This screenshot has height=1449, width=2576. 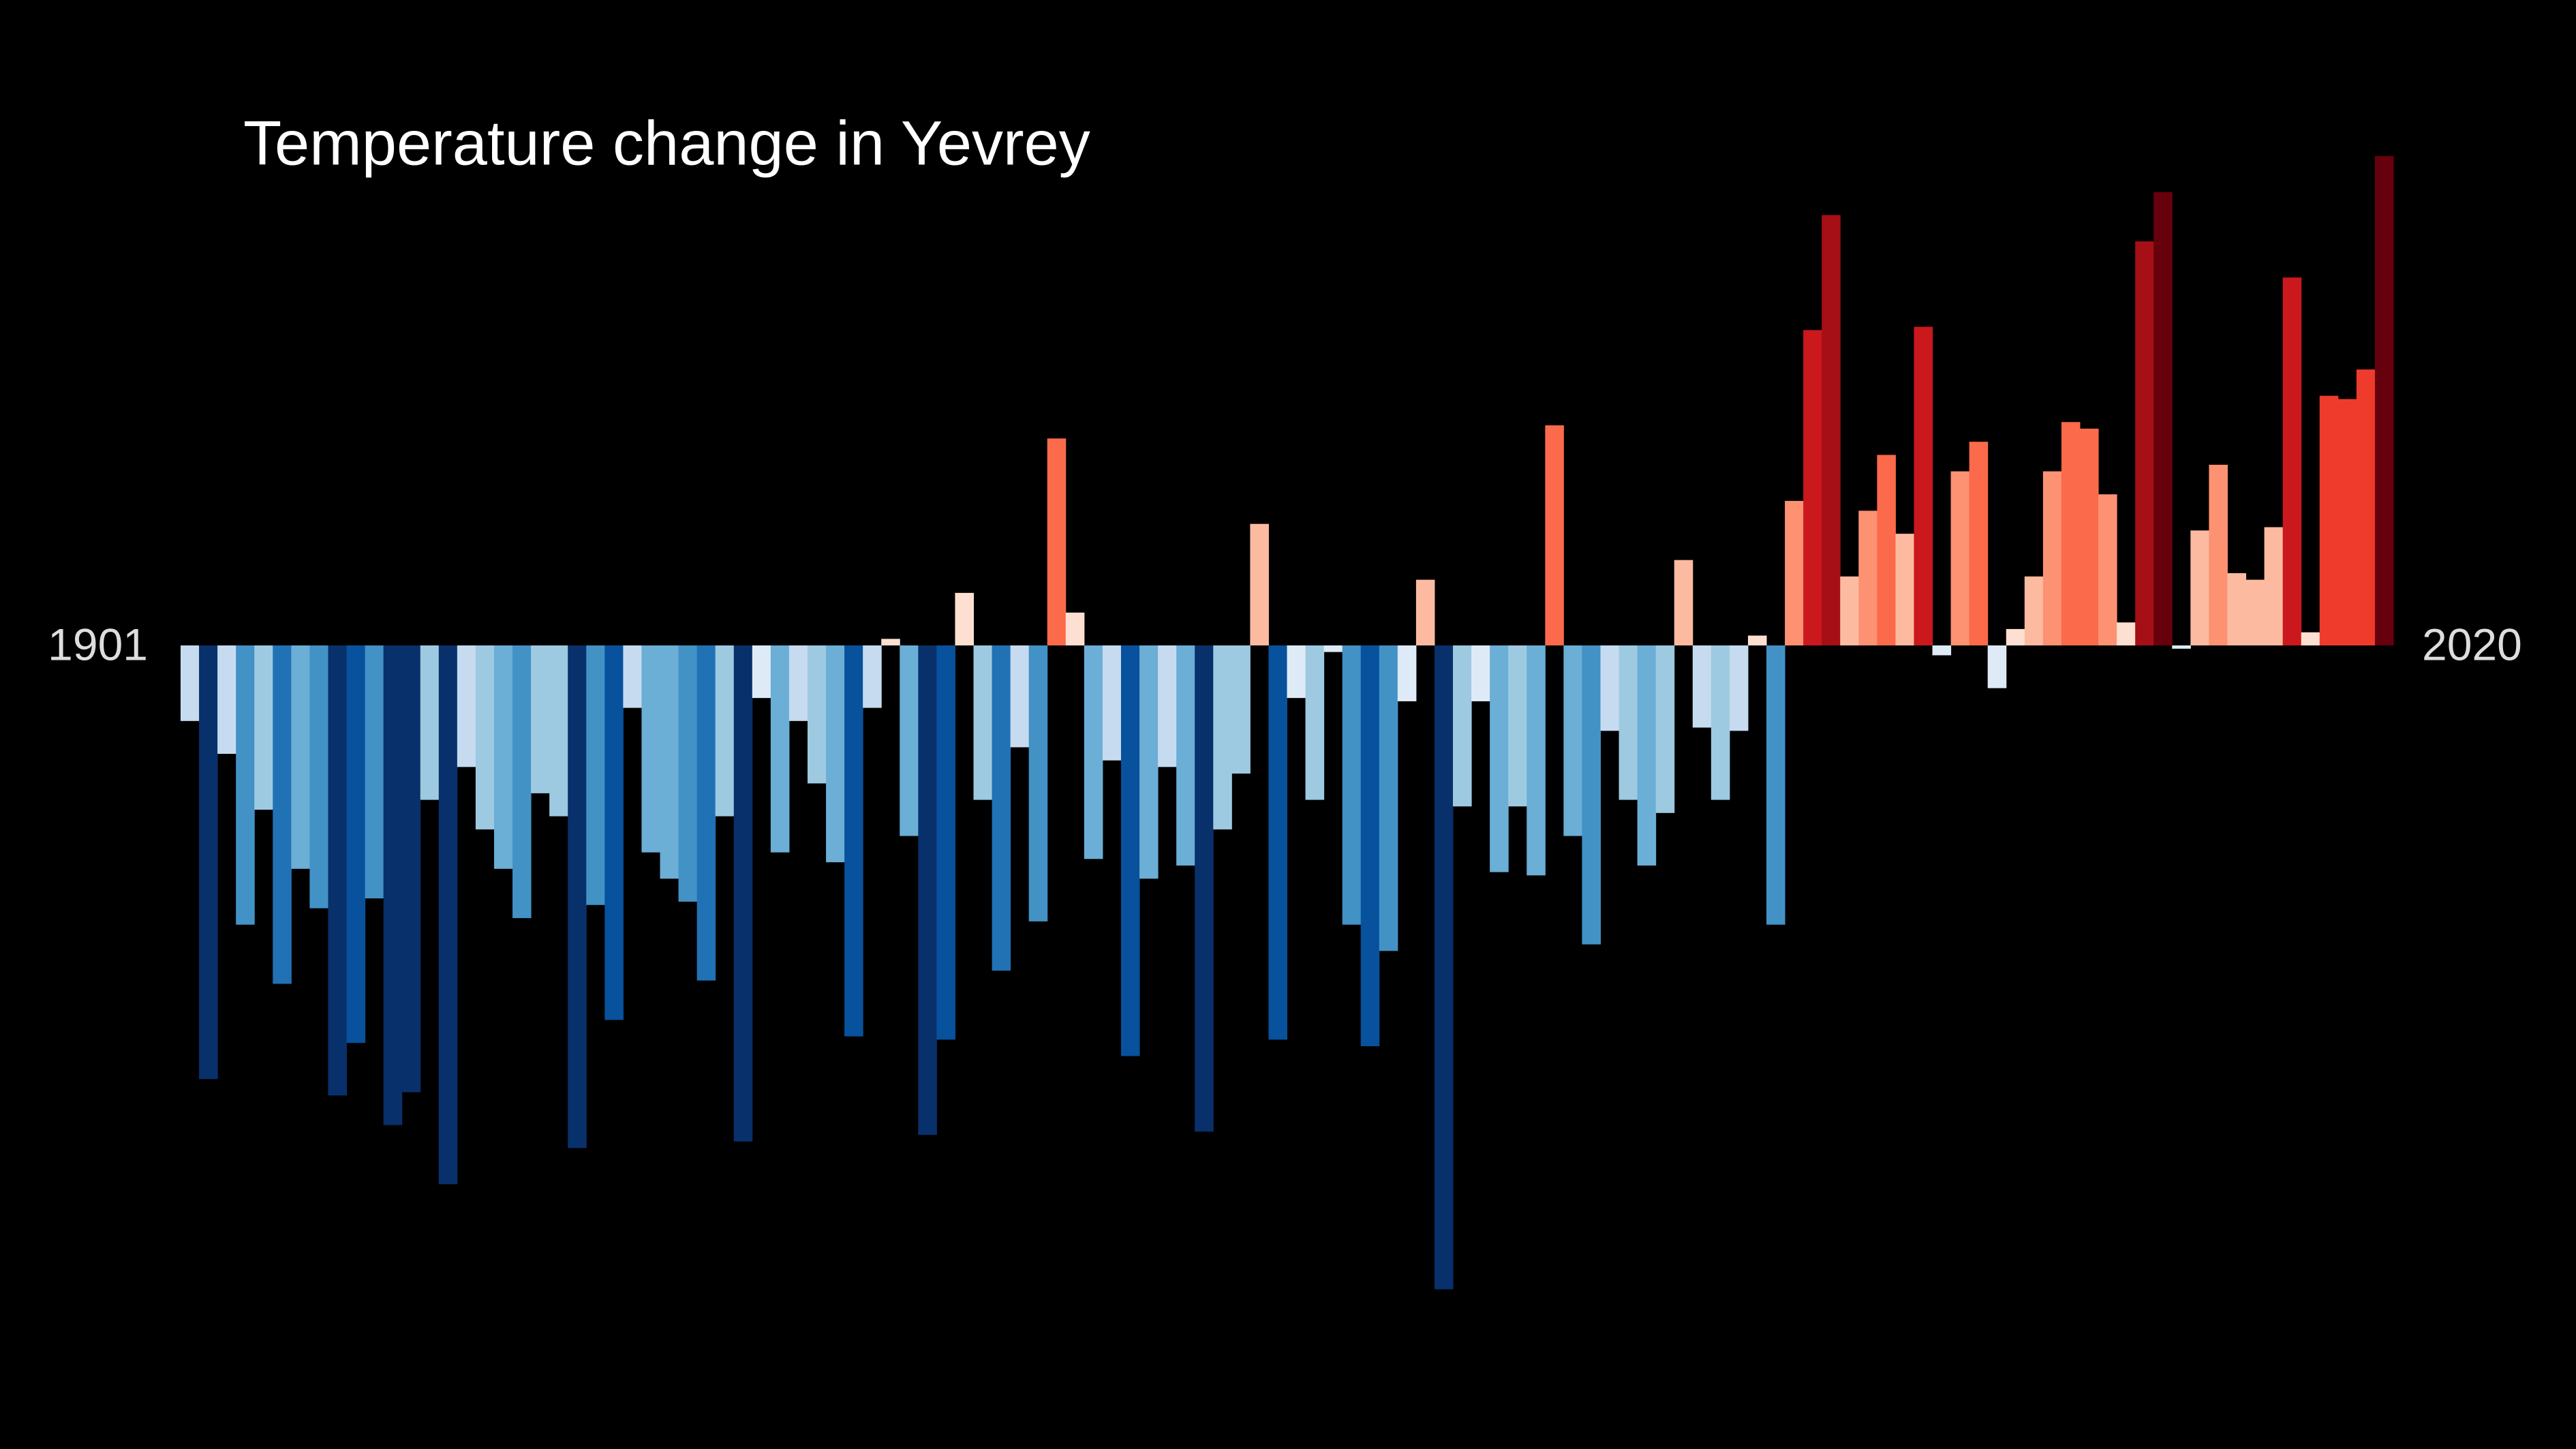 What do you see at coordinates (666, 143) in the screenshot?
I see `chart-title: Temperature change in Yevrey` at bounding box center [666, 143].